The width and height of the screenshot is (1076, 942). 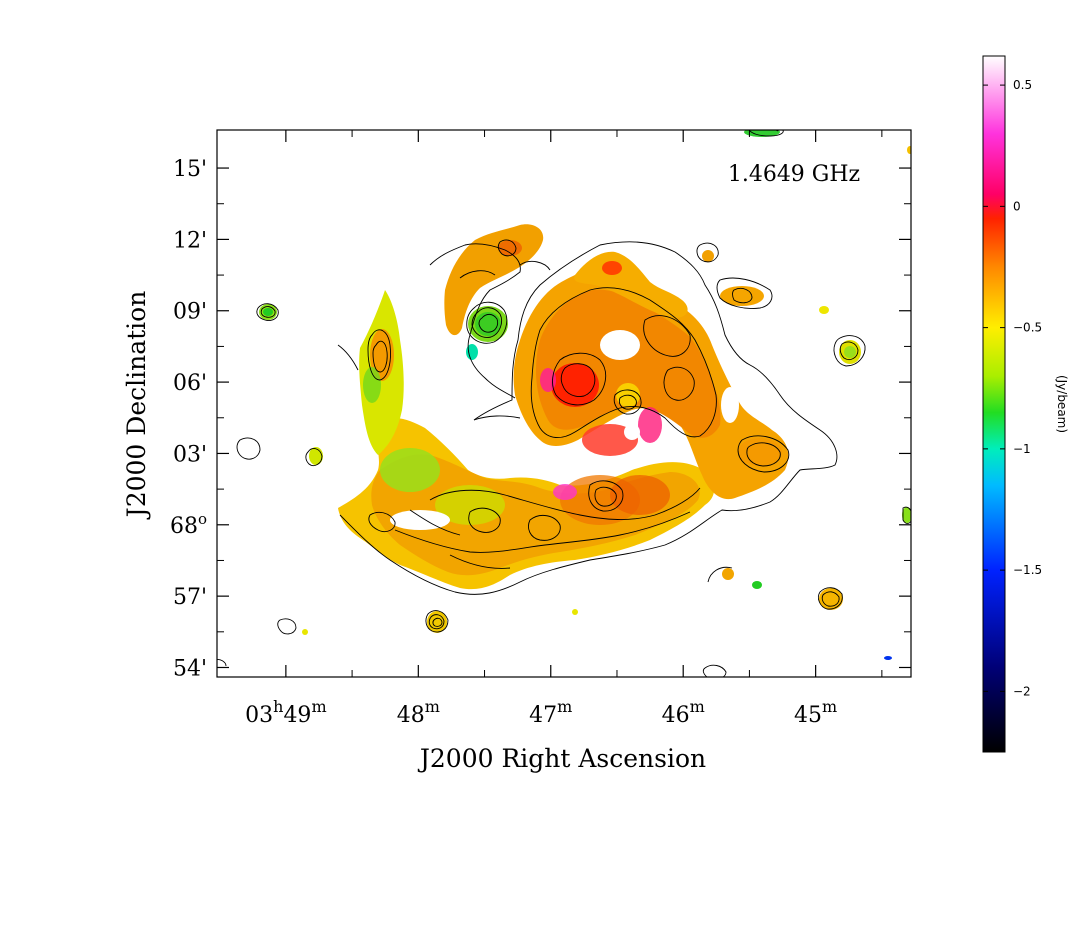 What do you see at coordinates (494, 292) in the screenshot?
I see `emission-region-north-lobe` at bounding box center [494, 292].